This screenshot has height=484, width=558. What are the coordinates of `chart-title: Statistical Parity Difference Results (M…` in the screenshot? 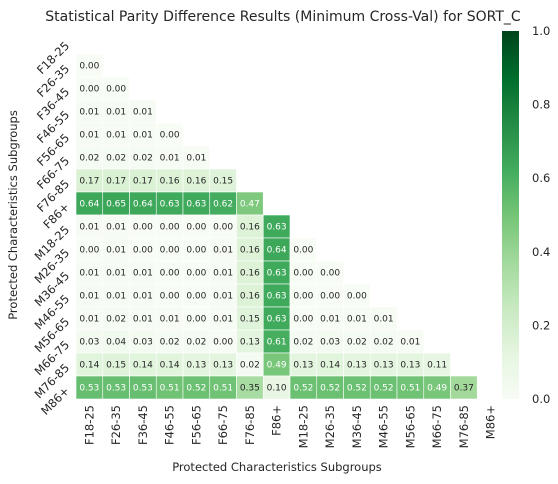 It's located at (283, 17).